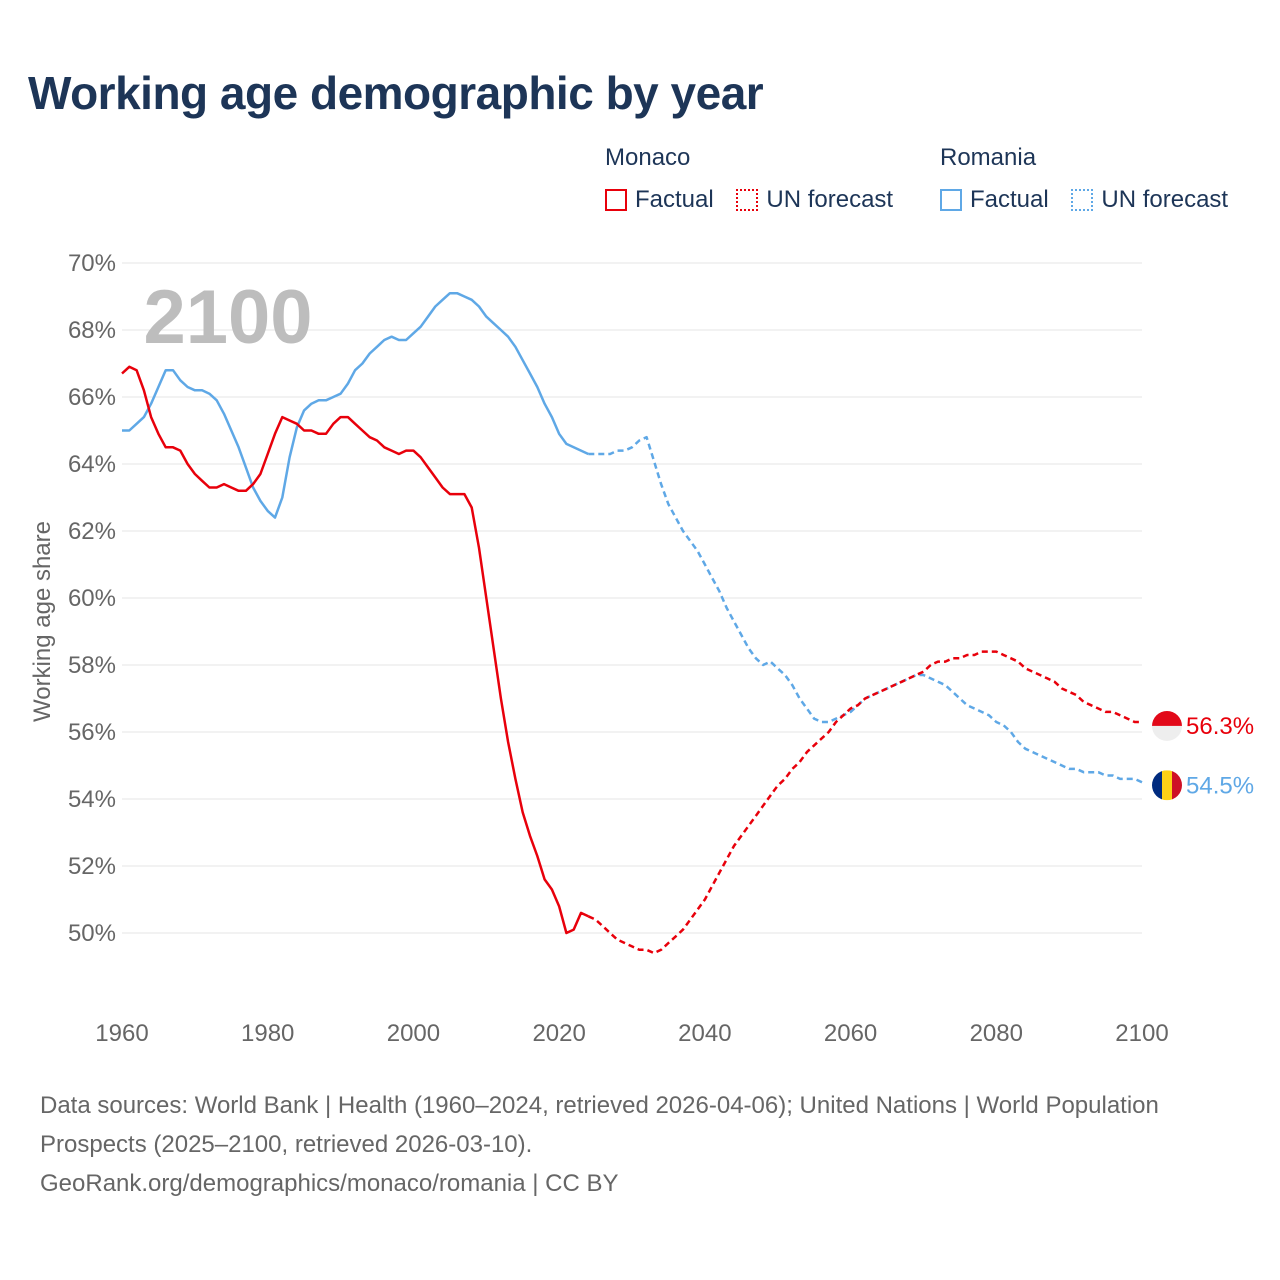  I want to click on y-tick-label: 52%, so click(92, 866).